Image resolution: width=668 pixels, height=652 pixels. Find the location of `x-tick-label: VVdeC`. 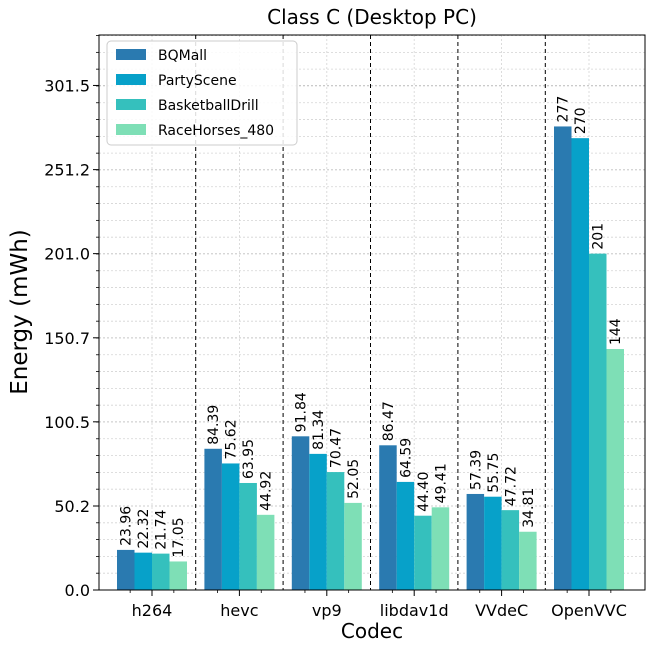

x-tick-label: VVdeC is located at coordinates (501, 610).